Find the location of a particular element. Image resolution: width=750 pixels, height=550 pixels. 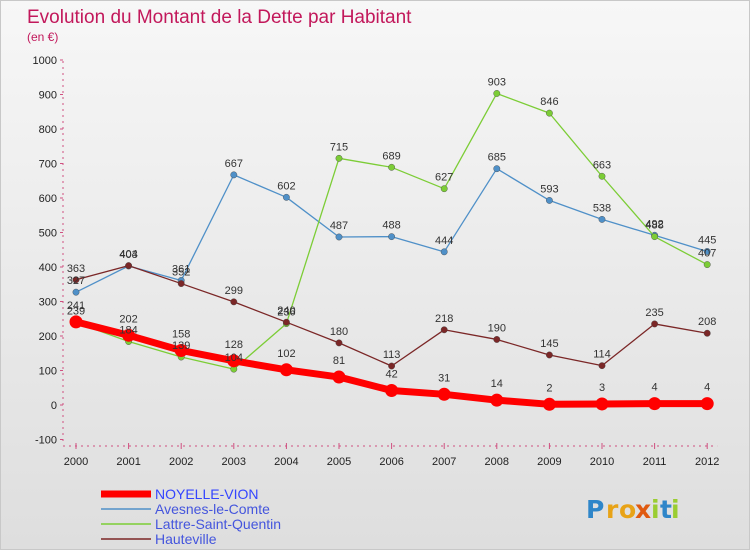

data-label-avesnes-le-comte: 492 is located at coordinates (654, 224).